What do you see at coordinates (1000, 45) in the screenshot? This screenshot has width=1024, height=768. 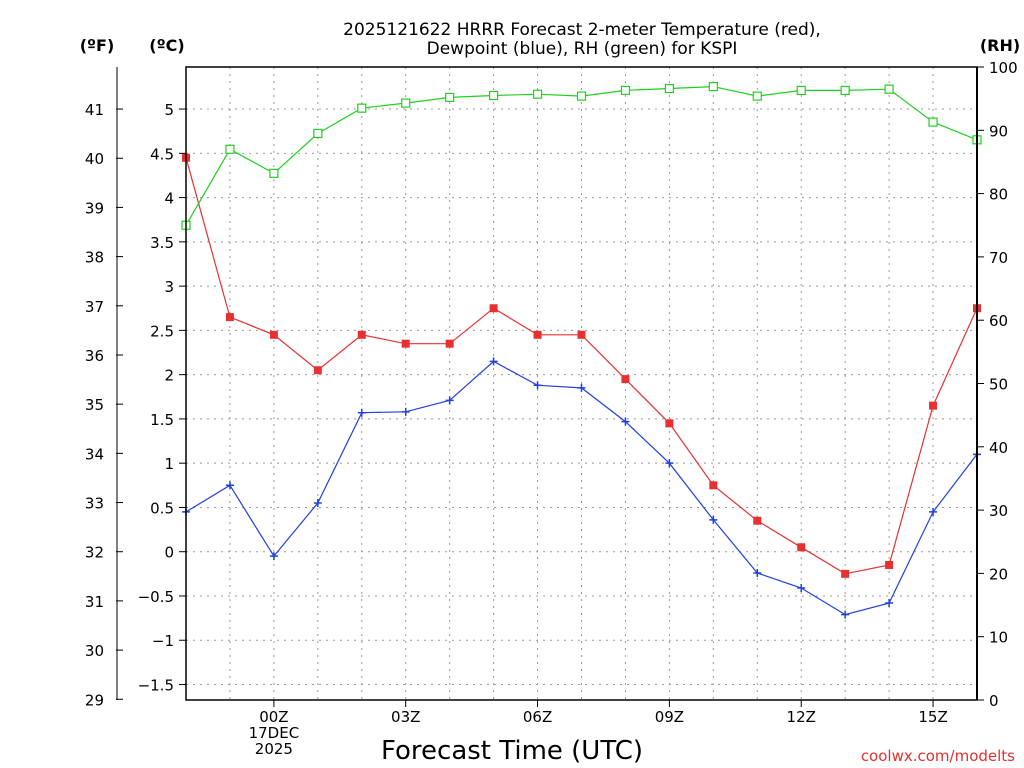 I see `rh-axis-unit: (RH)` at bounding box center [1000, 45].